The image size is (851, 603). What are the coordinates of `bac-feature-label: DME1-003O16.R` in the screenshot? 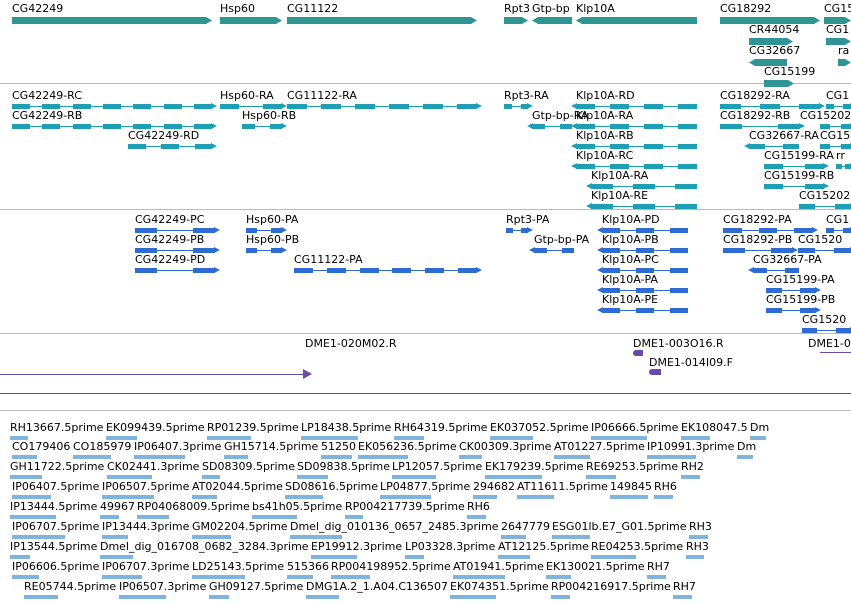 It's located at (678, 343).